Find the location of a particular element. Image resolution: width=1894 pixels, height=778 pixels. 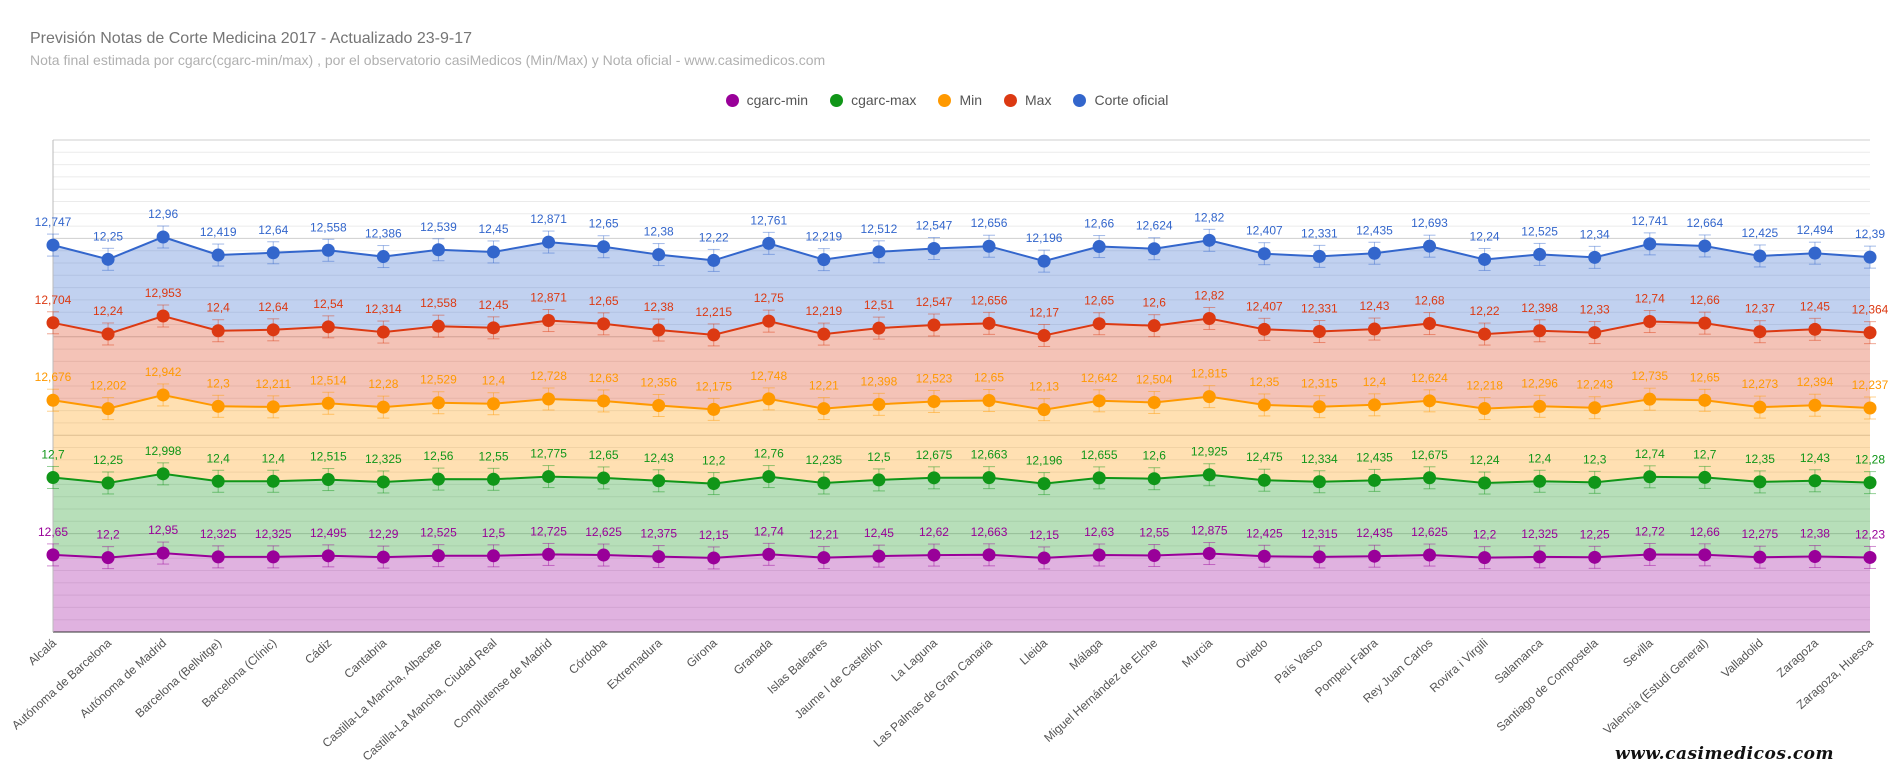

data-label: 12,243 is located at coordinates (1594, 385).